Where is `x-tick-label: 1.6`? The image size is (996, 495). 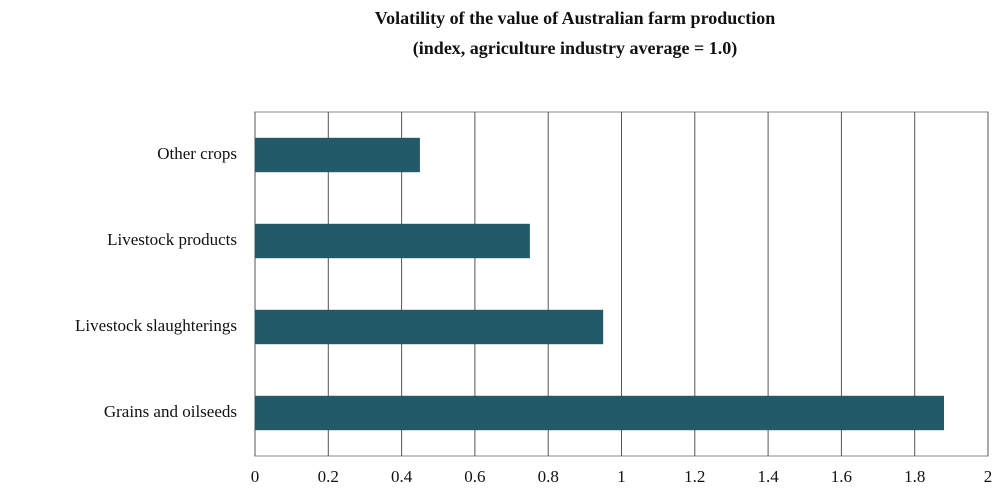
x-tick-label: 1.6 is located at coordinates (841, 476).